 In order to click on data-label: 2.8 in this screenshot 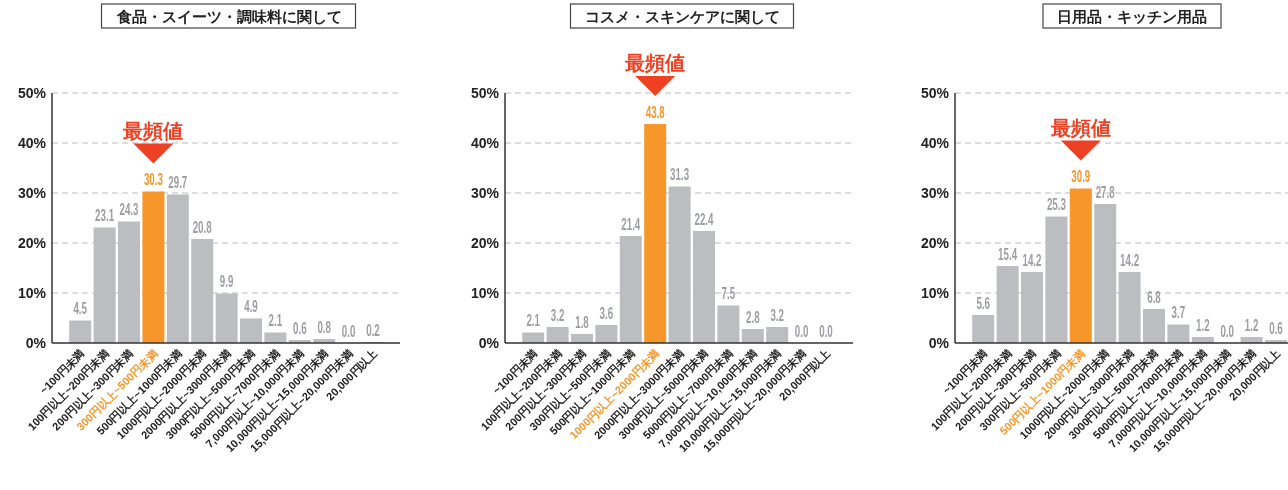, I will do `click(753, 317)`.